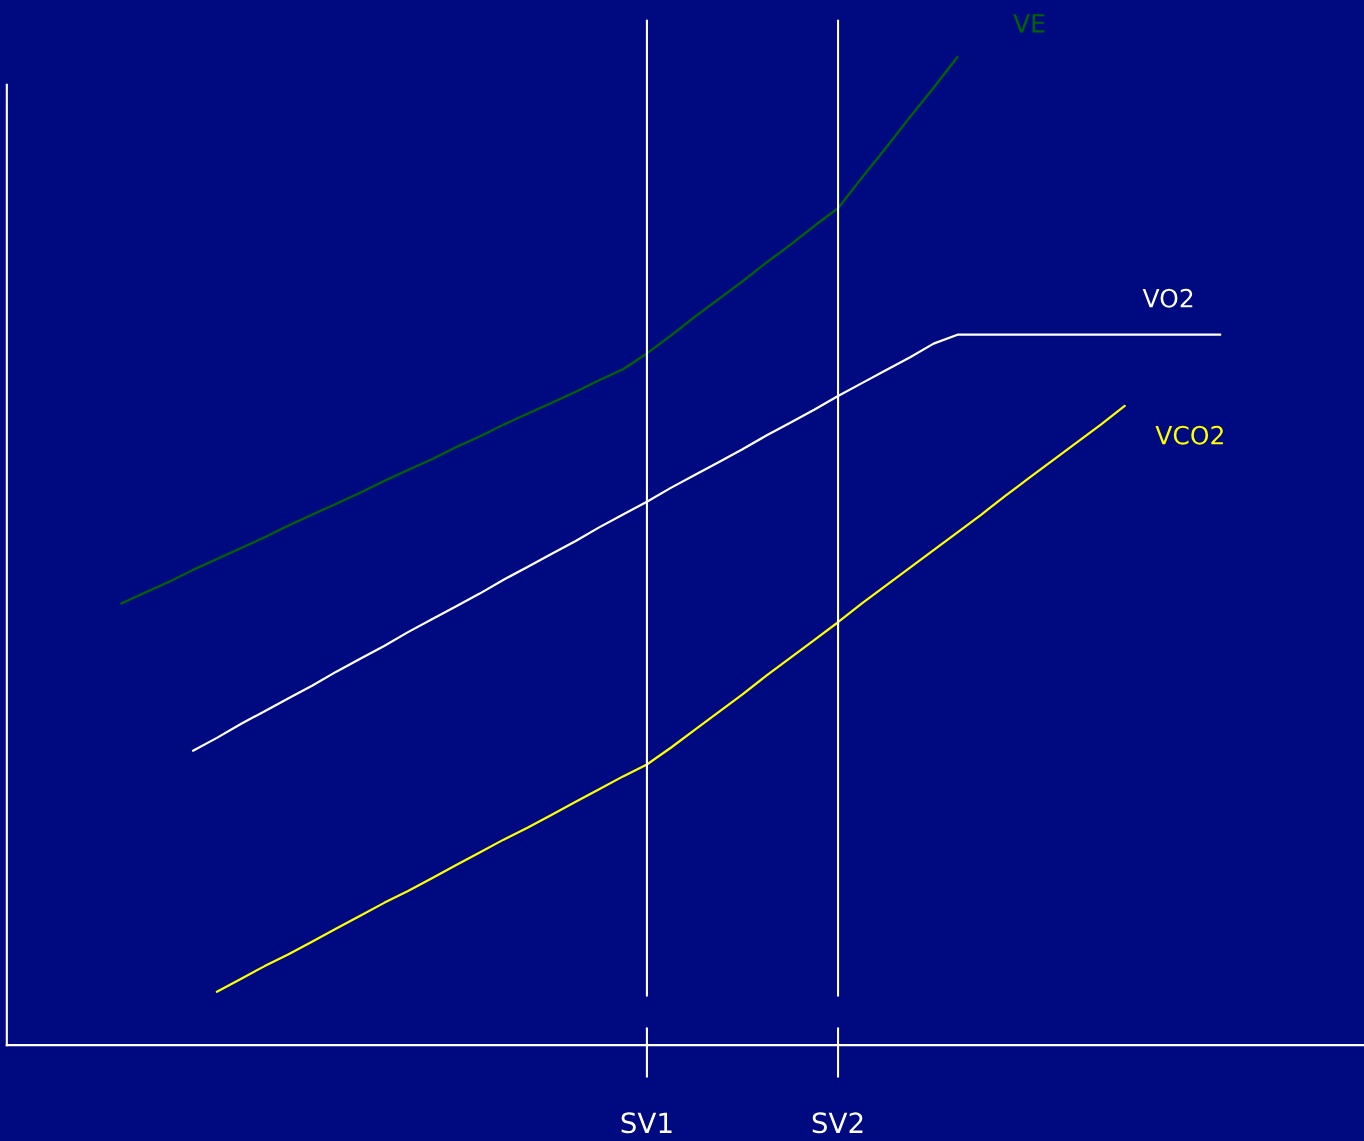  I want to click on text: VE, so click(1029, 23).